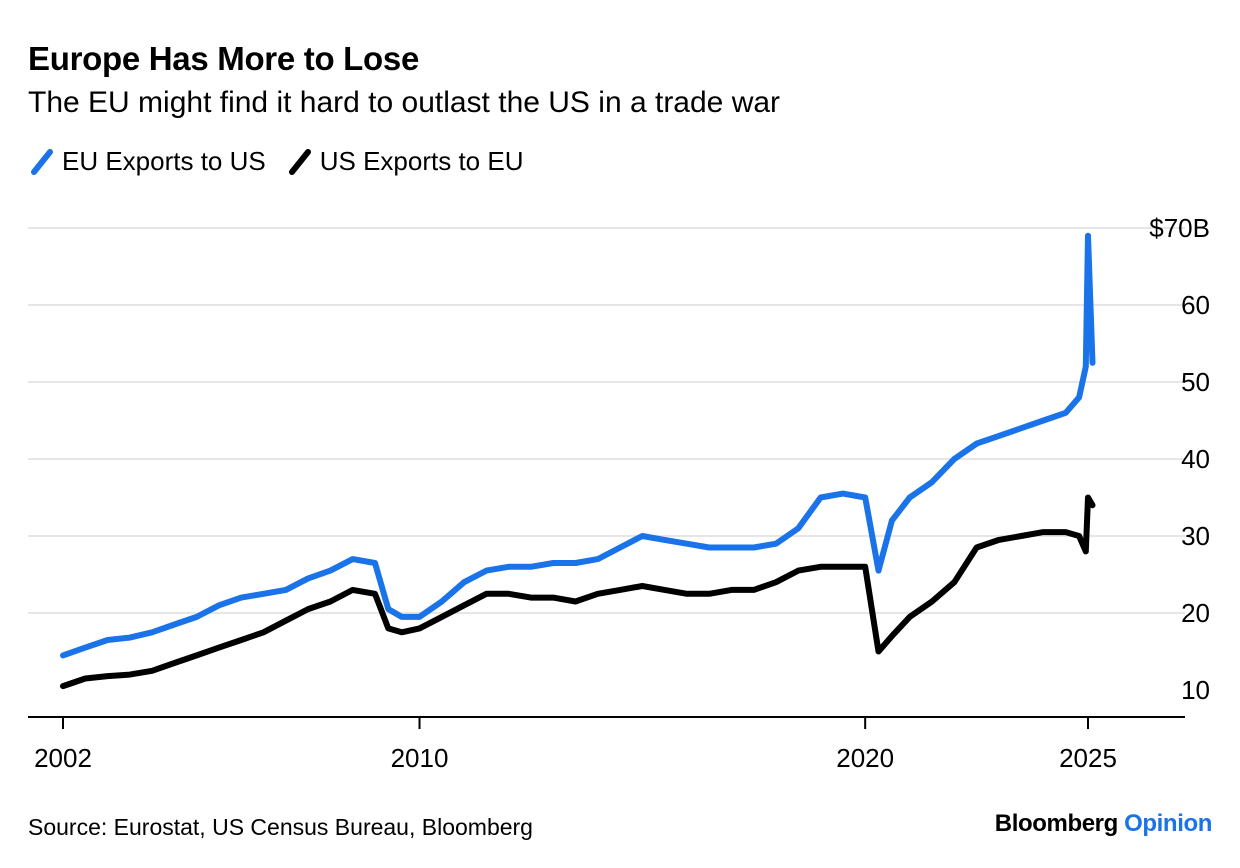 The image size is (1240, 868). Describe the element at coordinates (224, 58) in the screenshot. I see `chart-title: Europe Has More to Lose` at that location.